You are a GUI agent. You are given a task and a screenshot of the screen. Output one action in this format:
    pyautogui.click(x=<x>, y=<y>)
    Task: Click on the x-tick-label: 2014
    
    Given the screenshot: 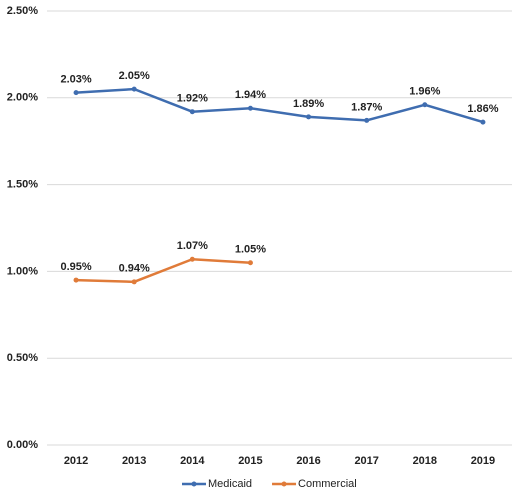 What is the action you would take?
    pyautogui.click(x=192, y=461)
    